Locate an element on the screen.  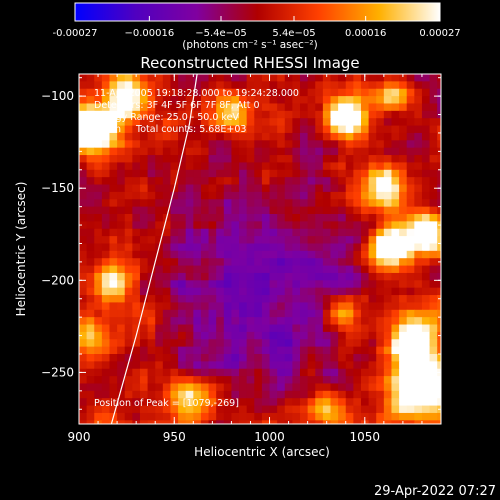
x-tick-label: 950 is located at coordinates (174, 437).